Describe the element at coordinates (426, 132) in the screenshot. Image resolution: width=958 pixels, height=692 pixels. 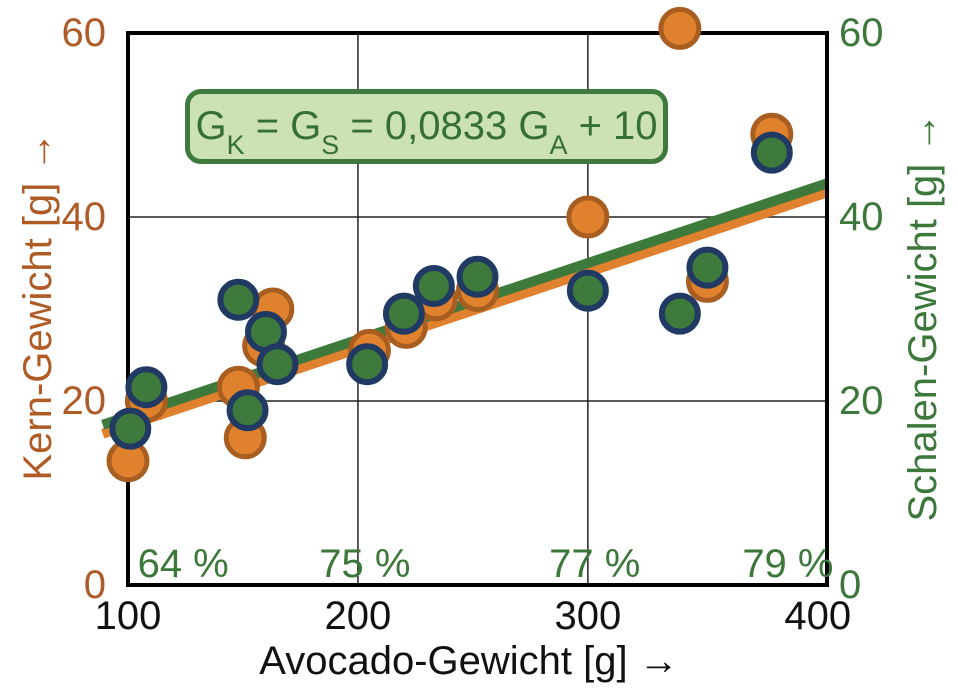
I see `formula-text: GK = GS = 0,0833 GA + 10` at that location.